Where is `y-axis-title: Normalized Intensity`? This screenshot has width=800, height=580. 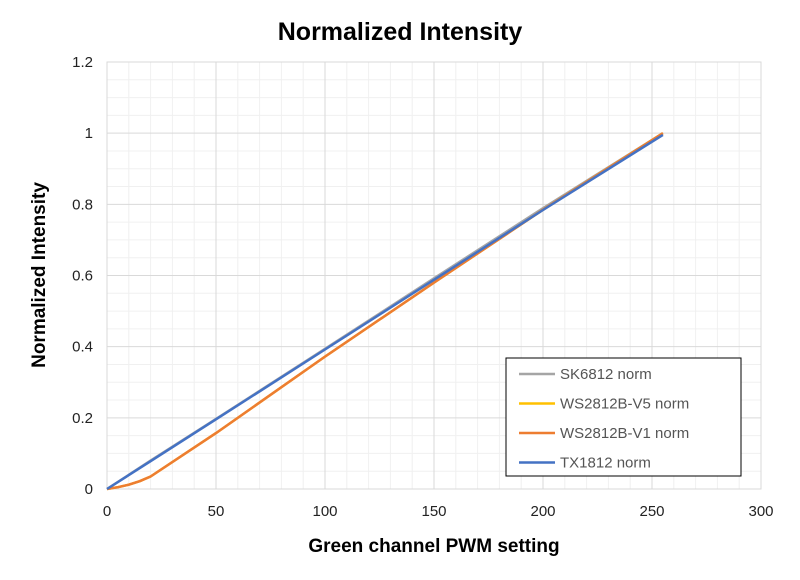 y-axis-title: Normalized Intensity is located at coordinates (39, 275).